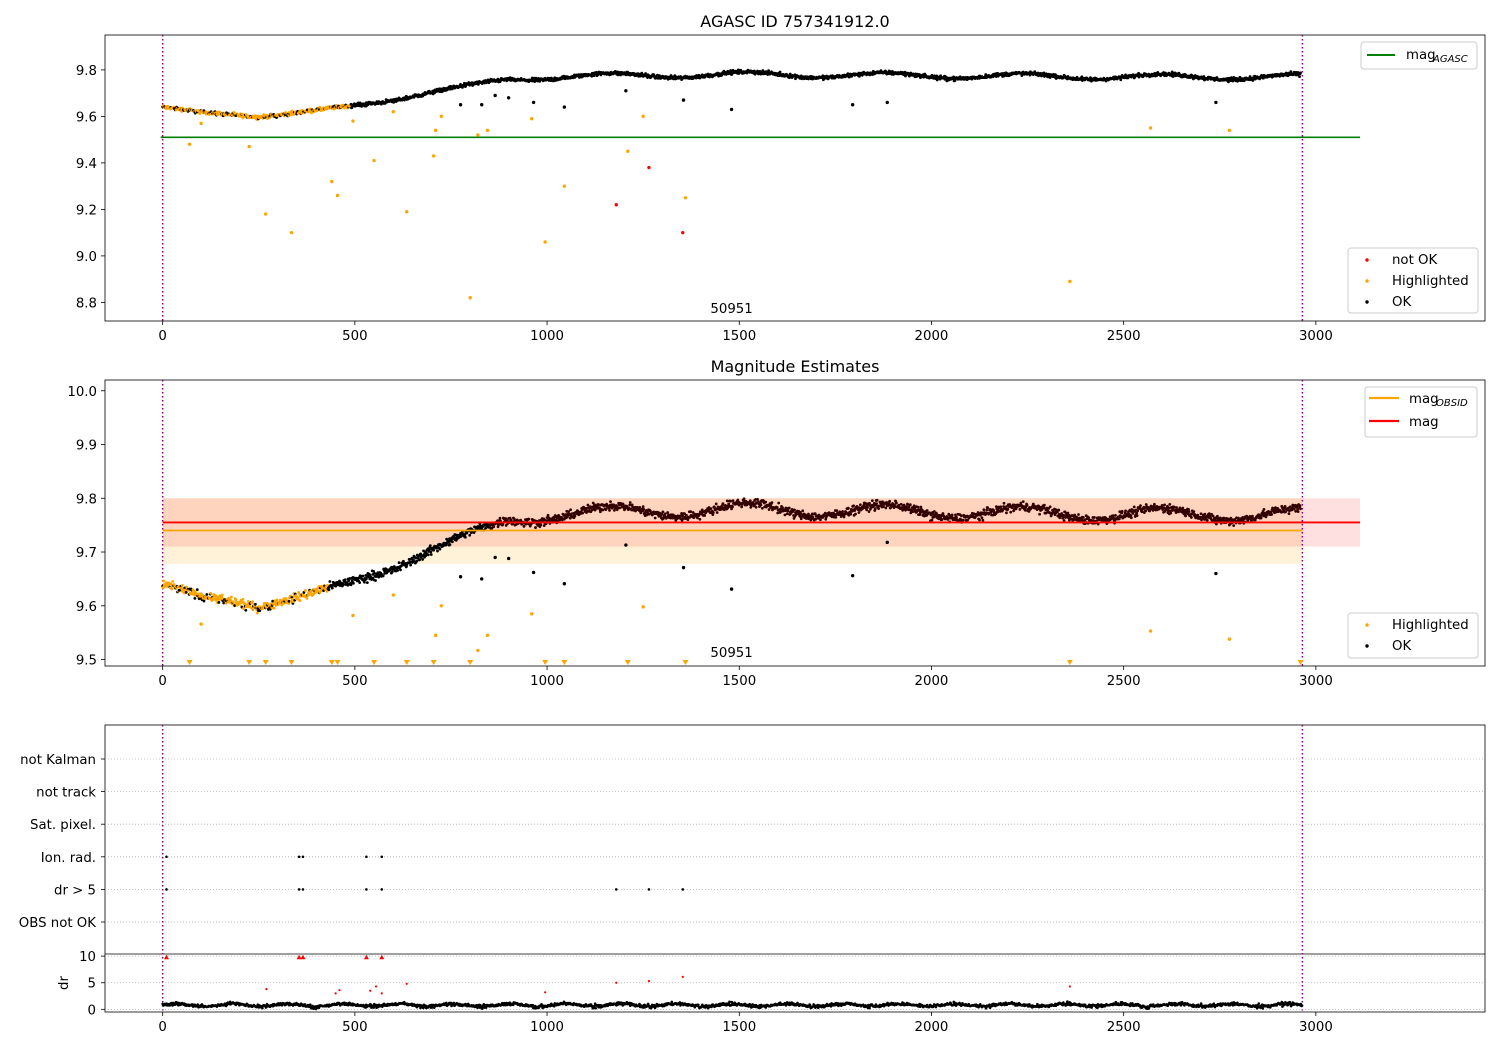  Describe the element at coordinates (1414, 260) in the screenshot. I see `panel-agasc-legend-label: not OK` at that location.